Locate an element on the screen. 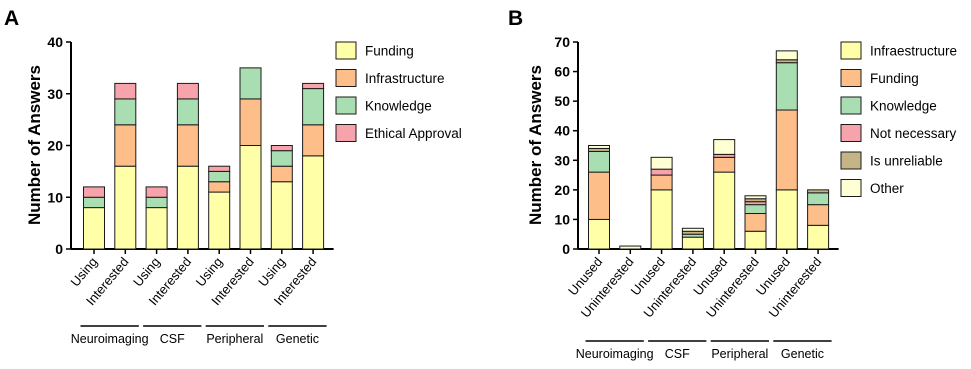  y-tick-label-a: 40 is located at coordinates (55, 42).